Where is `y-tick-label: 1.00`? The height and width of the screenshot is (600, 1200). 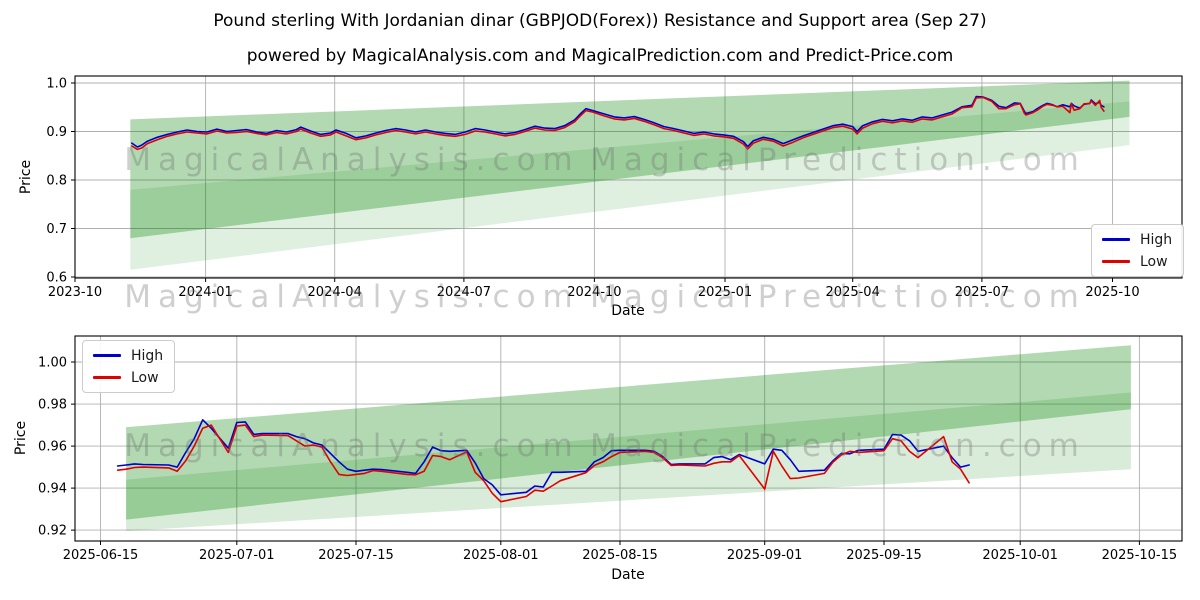 y-tick-label: 1.00 is located at coordinates (52, 363).